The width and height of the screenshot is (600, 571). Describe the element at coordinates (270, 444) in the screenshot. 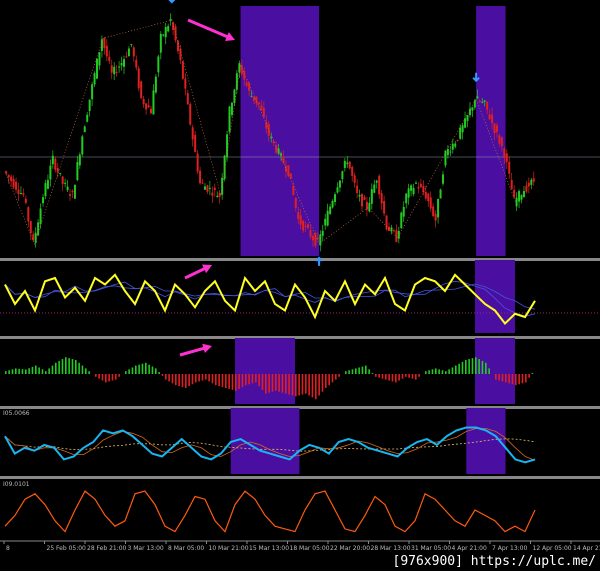

I see `signal-line` at that location.